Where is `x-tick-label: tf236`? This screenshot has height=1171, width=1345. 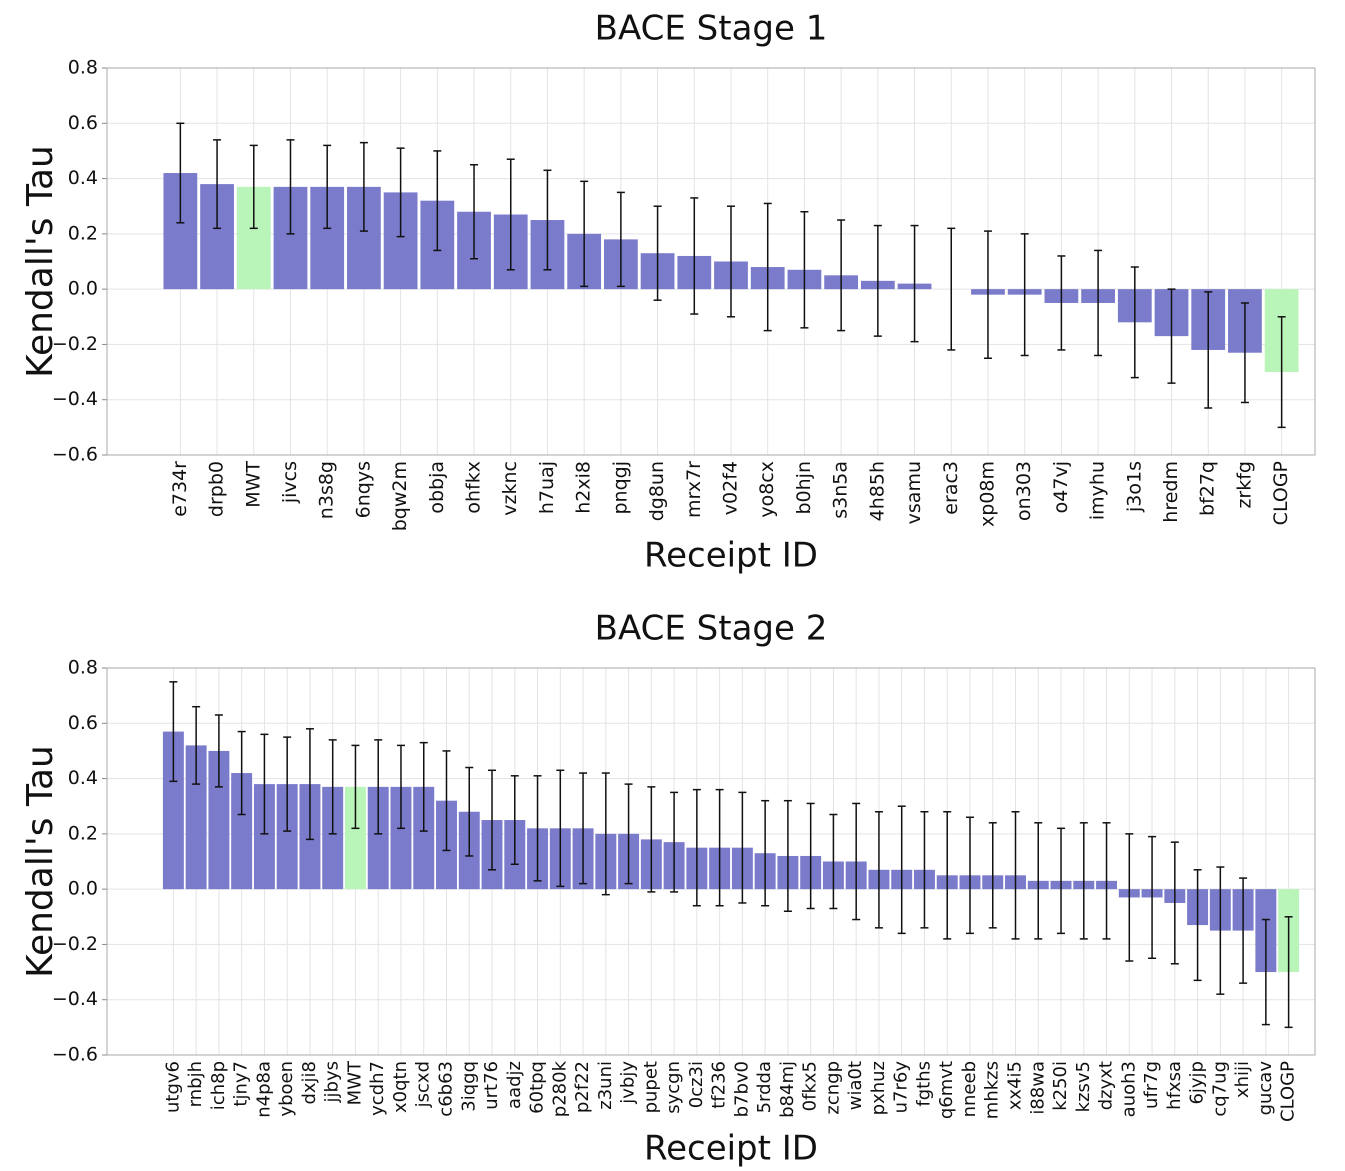
x-tick-label: tf236 is located at coordinates (719, 1085).